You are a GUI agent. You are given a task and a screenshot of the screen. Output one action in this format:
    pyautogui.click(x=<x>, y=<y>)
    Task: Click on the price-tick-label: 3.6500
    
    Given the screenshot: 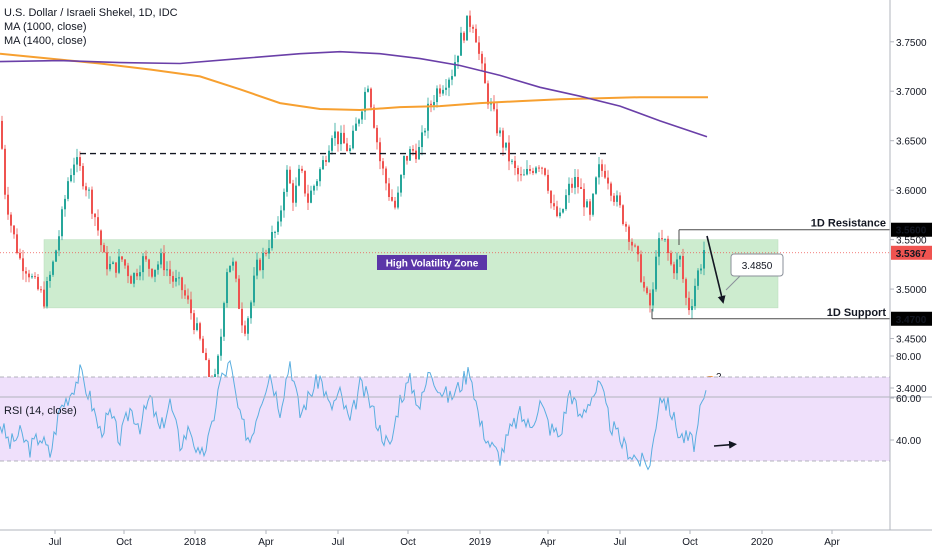 What is the action you would take?
    pyautogui.click(x=911, y=142)
    